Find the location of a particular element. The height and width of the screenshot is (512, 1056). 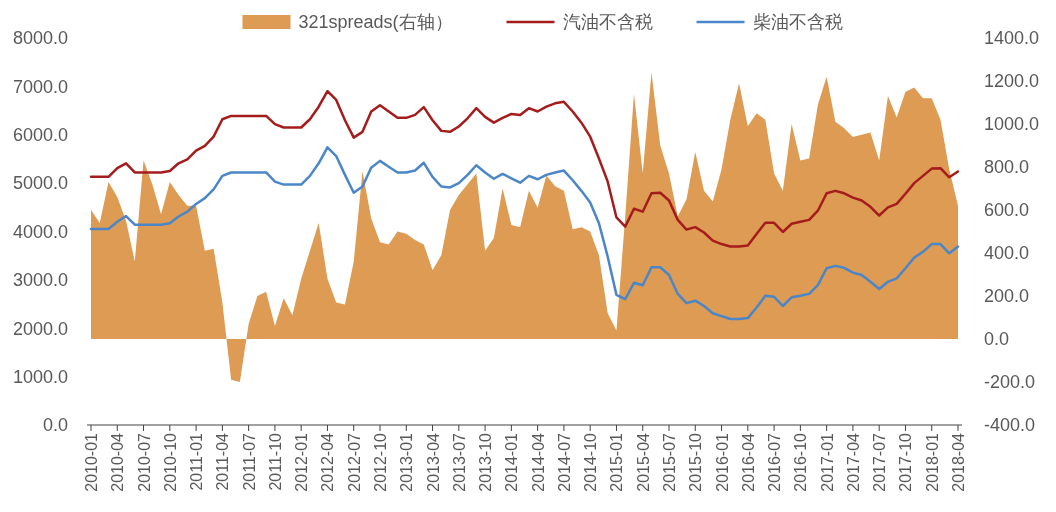

x-tick-label: 2011-10 is located at coordinates (275, 461).